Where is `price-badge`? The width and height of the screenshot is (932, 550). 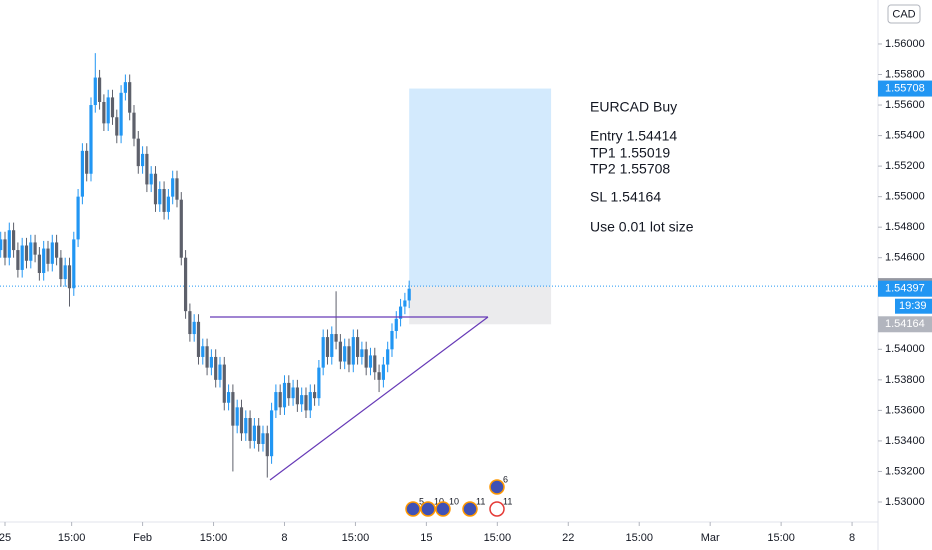 price-badge is located at coordinates (905, 288).